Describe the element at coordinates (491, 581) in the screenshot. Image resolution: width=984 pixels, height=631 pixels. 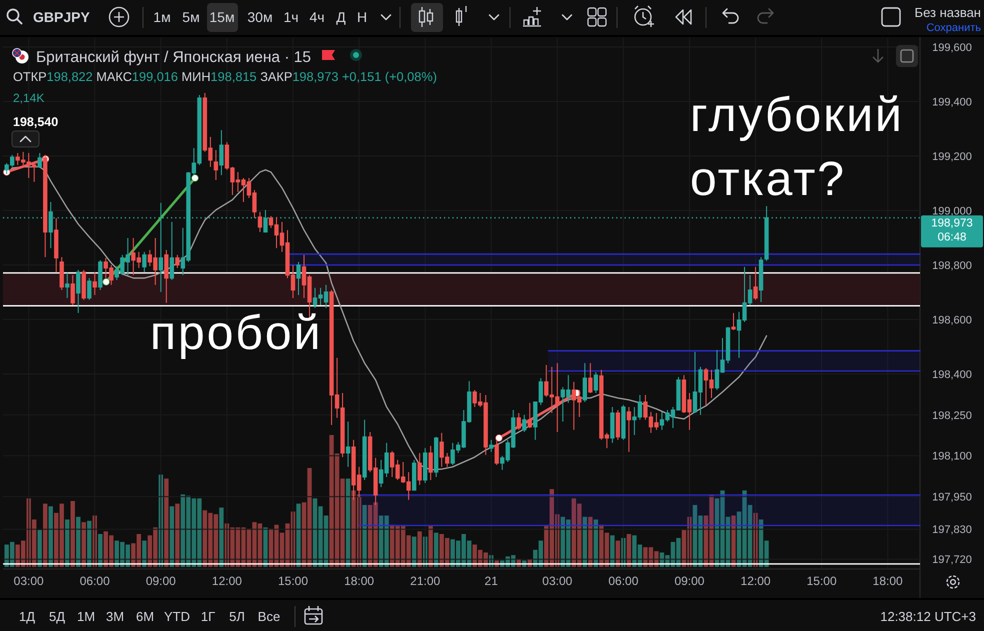
I see `x-tick-label: 21` at that location.